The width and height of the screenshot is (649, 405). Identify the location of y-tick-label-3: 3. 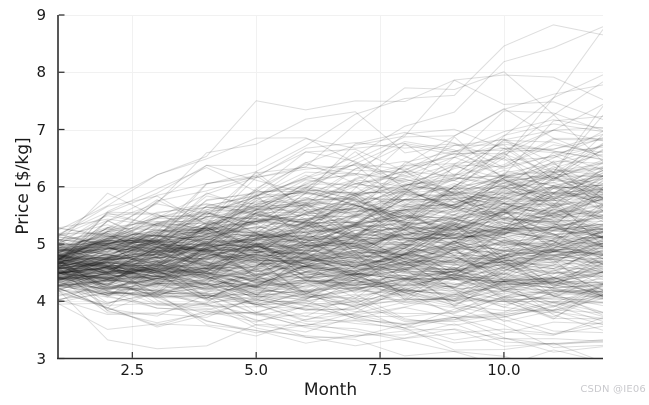
(41, 358).